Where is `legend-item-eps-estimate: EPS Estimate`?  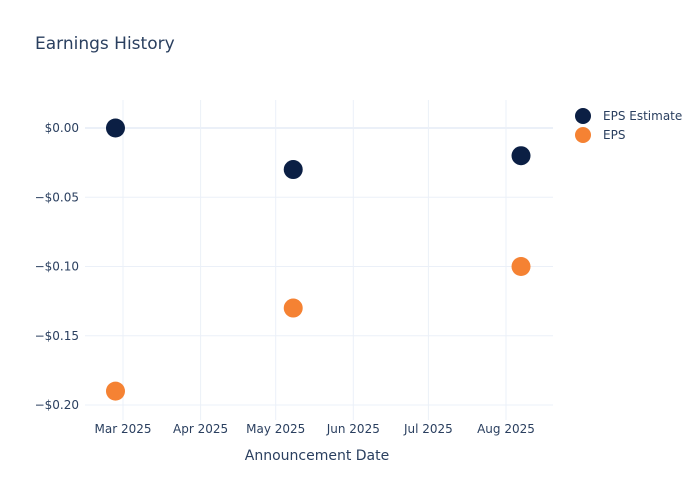 legend-item-eps-estimate: EPS Estimate is located at coordinates (628, 115).